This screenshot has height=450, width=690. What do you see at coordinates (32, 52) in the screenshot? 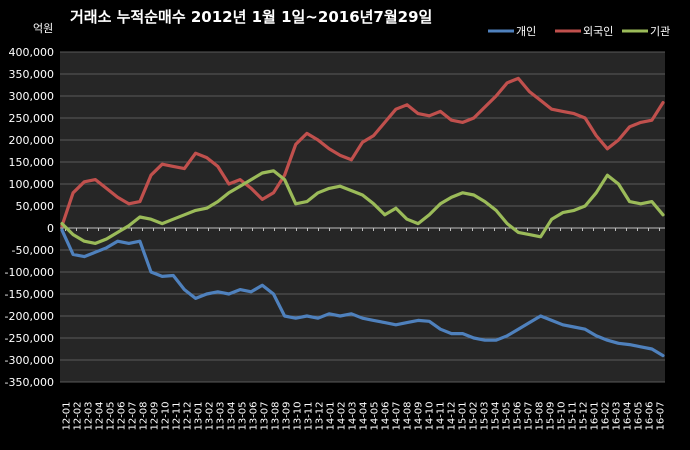
I see `y-tick-label: 400,000` at bounding box center [32, 52].